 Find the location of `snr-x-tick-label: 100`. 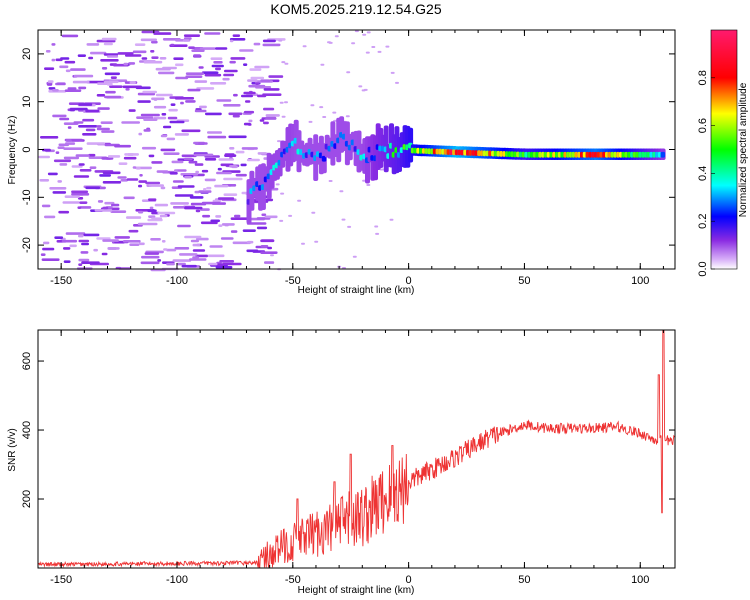

snr-x-tick-label: 100 is located at coordinates (640, 580).